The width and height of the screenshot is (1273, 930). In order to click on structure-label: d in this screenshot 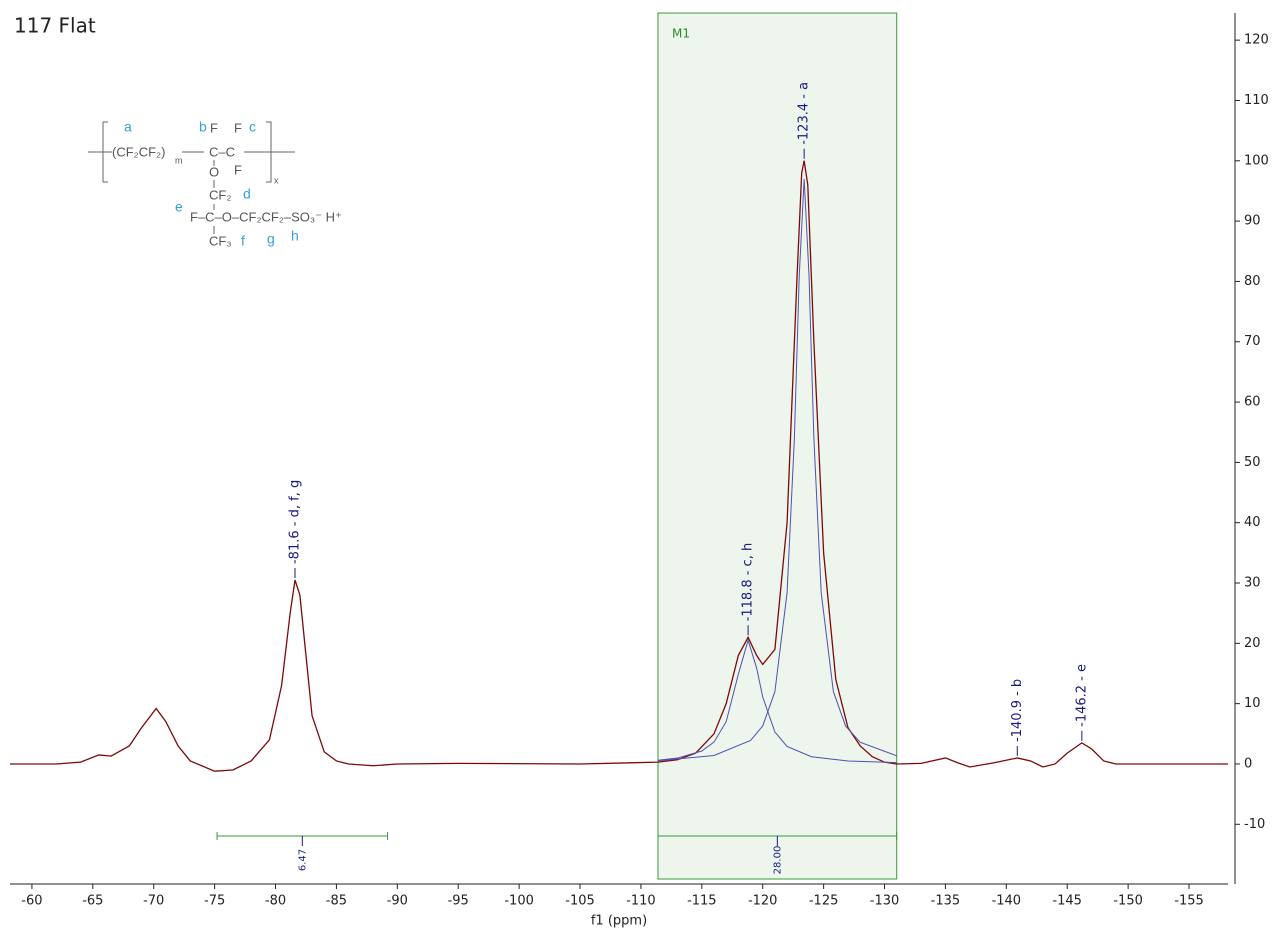, I will do `click(247, 194)`.